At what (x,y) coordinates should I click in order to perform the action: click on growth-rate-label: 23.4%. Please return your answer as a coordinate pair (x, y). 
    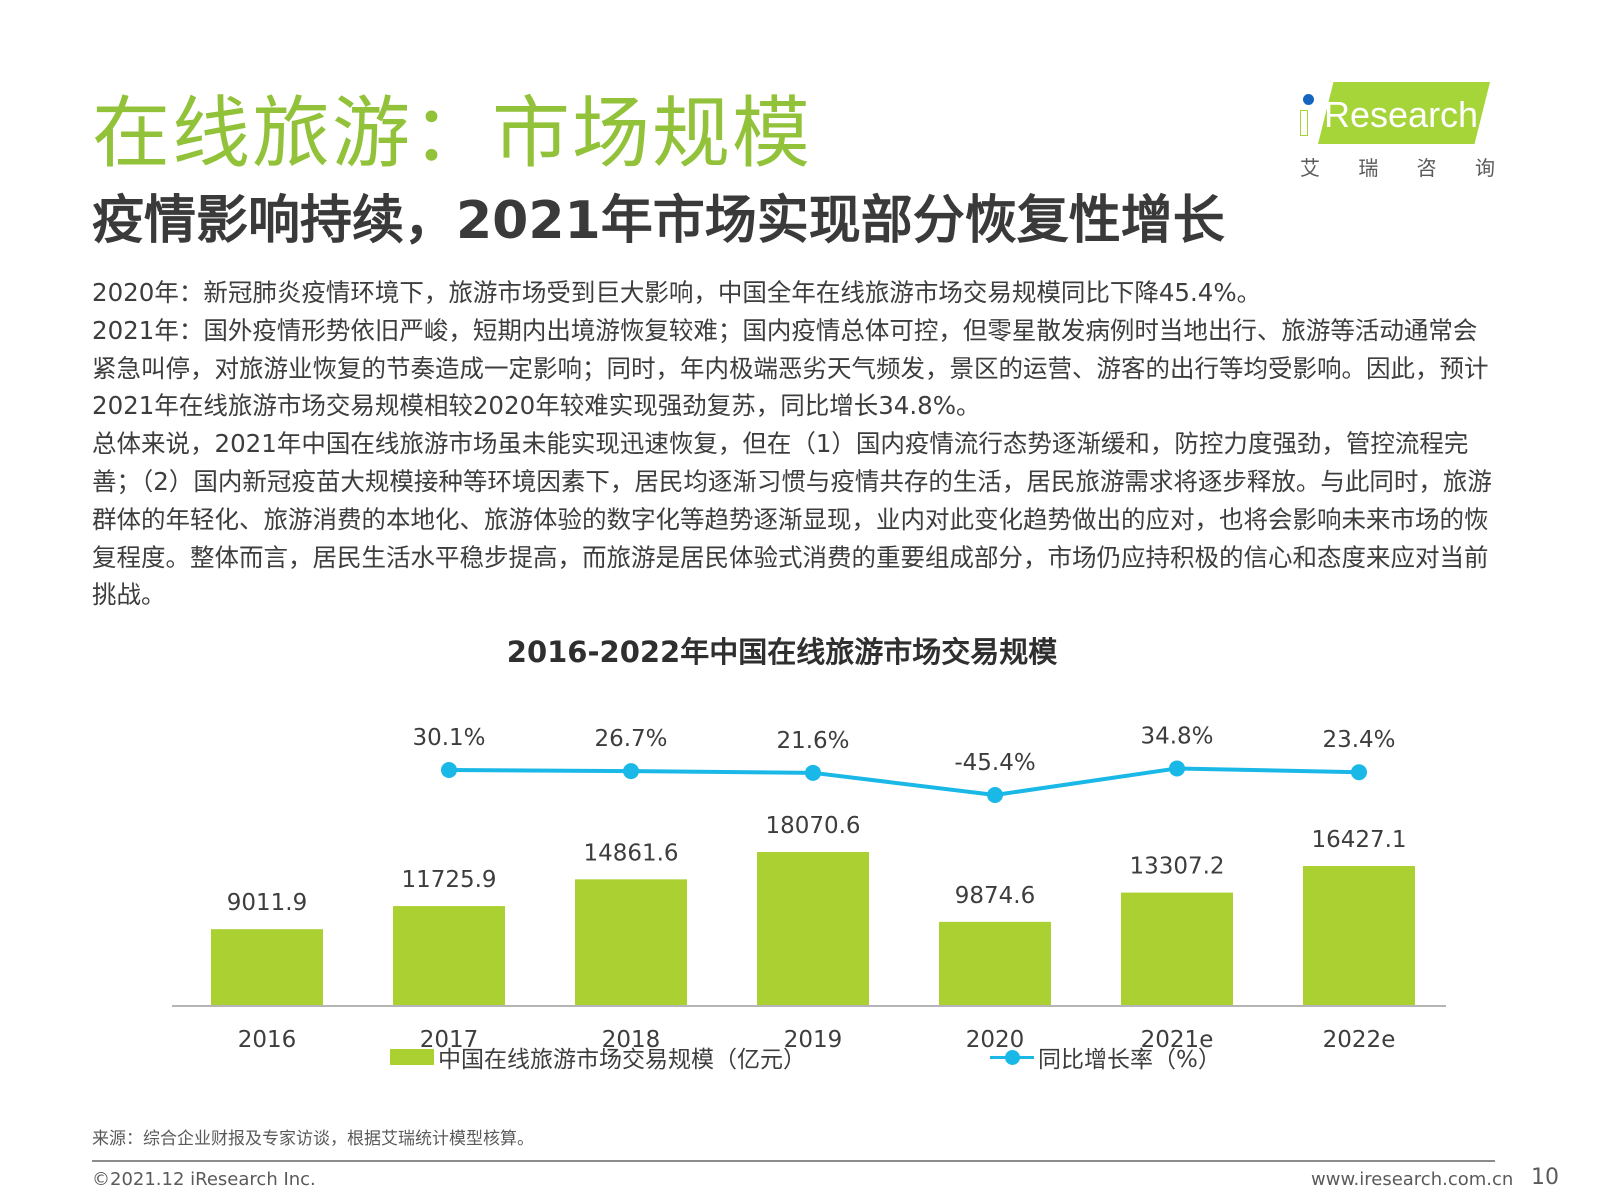
    Looking at the image, I should click on (1358, 740).